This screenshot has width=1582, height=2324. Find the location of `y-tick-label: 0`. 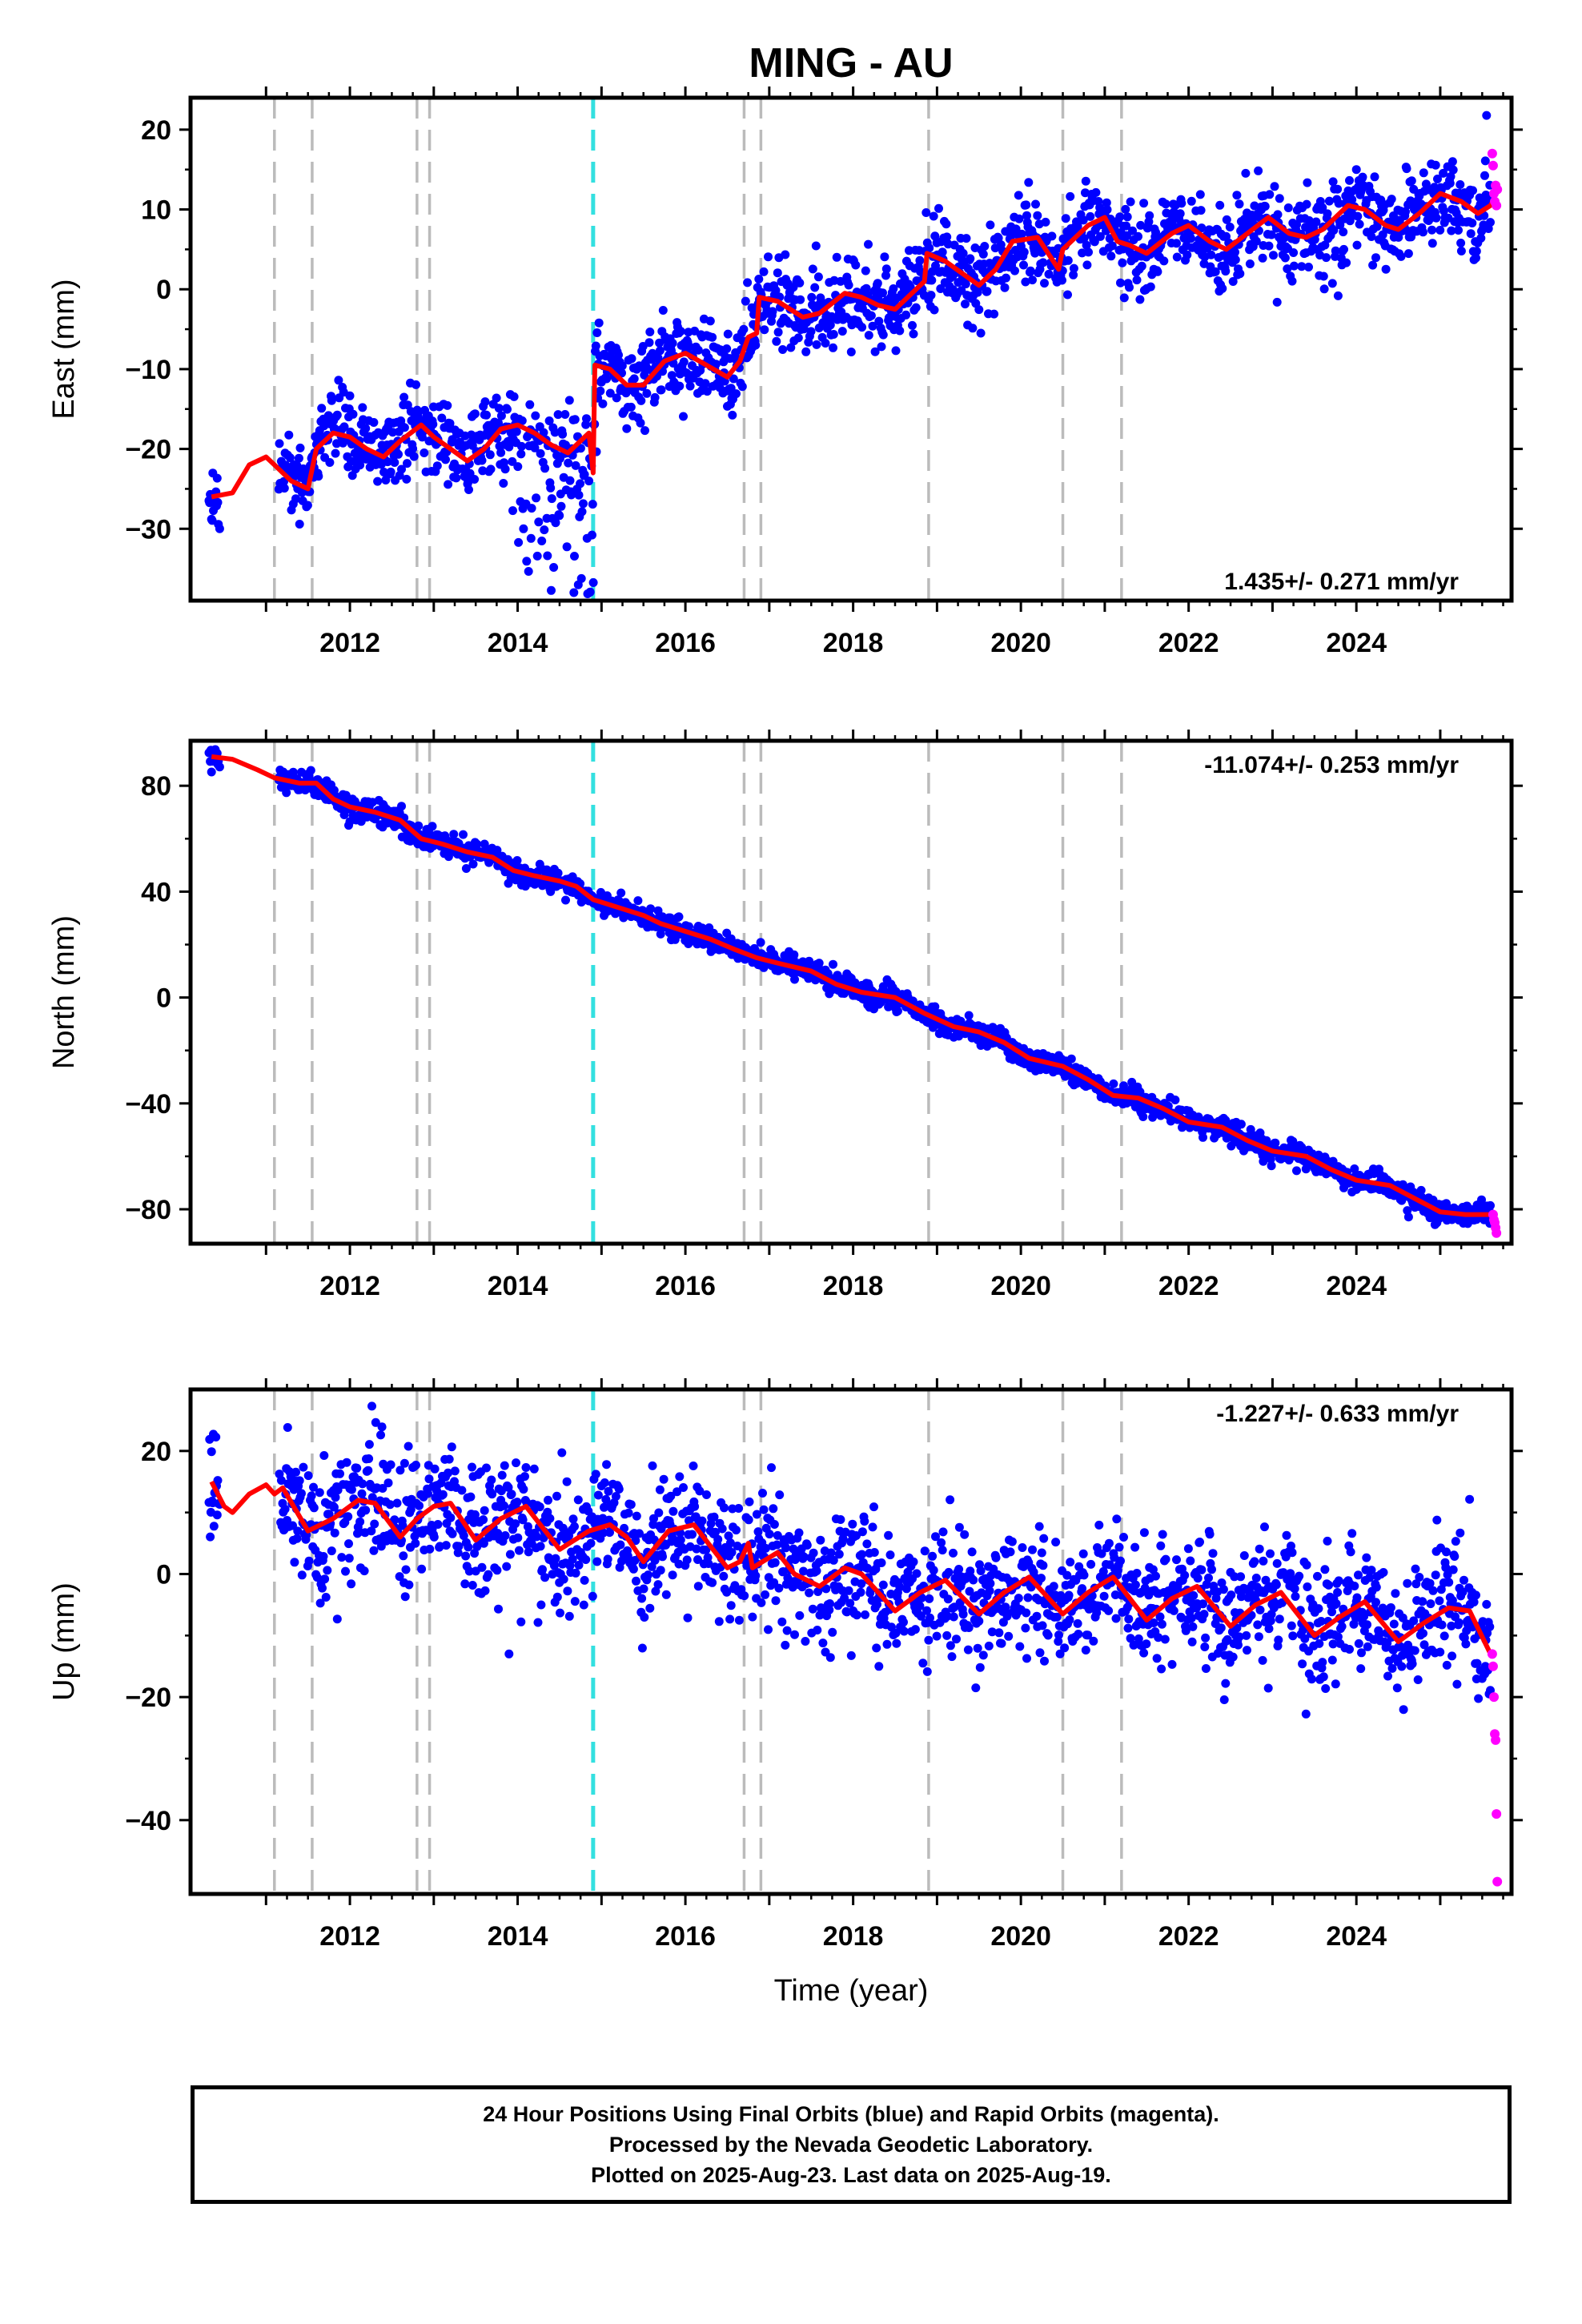

y-tick-label: 0 is located at coordinates (164, 999).